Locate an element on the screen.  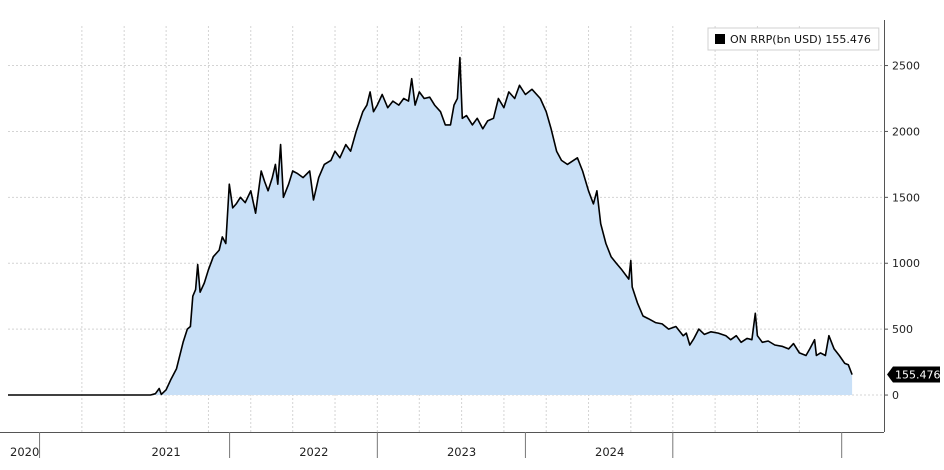
x-tick-label: 2020 is located at coordinates (24, 452).